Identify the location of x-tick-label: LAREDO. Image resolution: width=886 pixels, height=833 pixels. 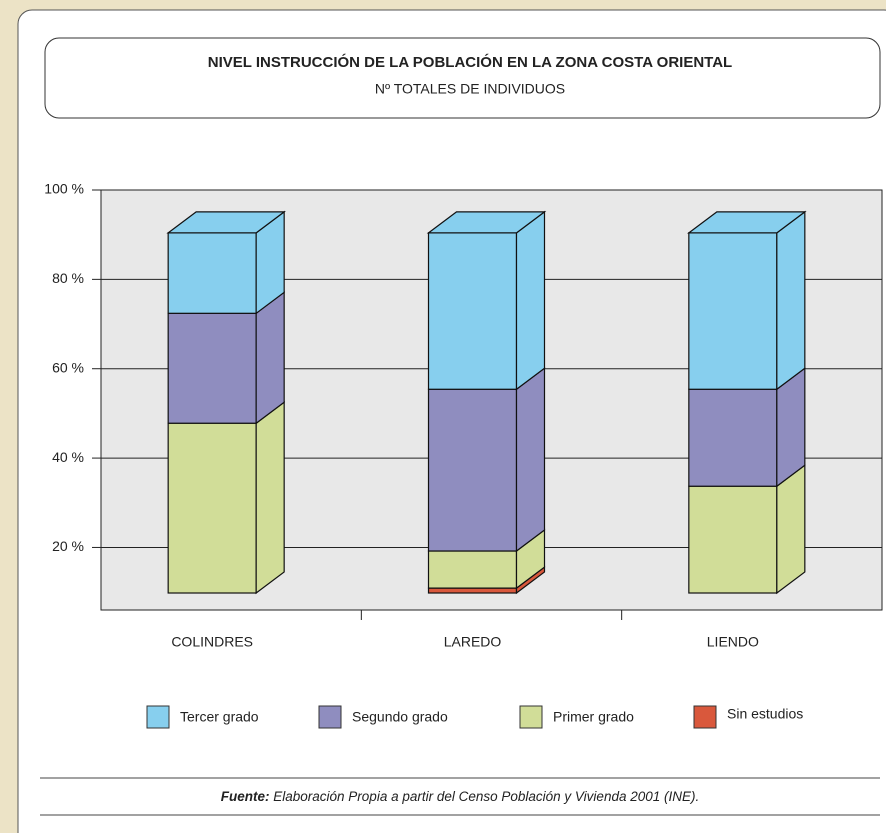
(473, 642).